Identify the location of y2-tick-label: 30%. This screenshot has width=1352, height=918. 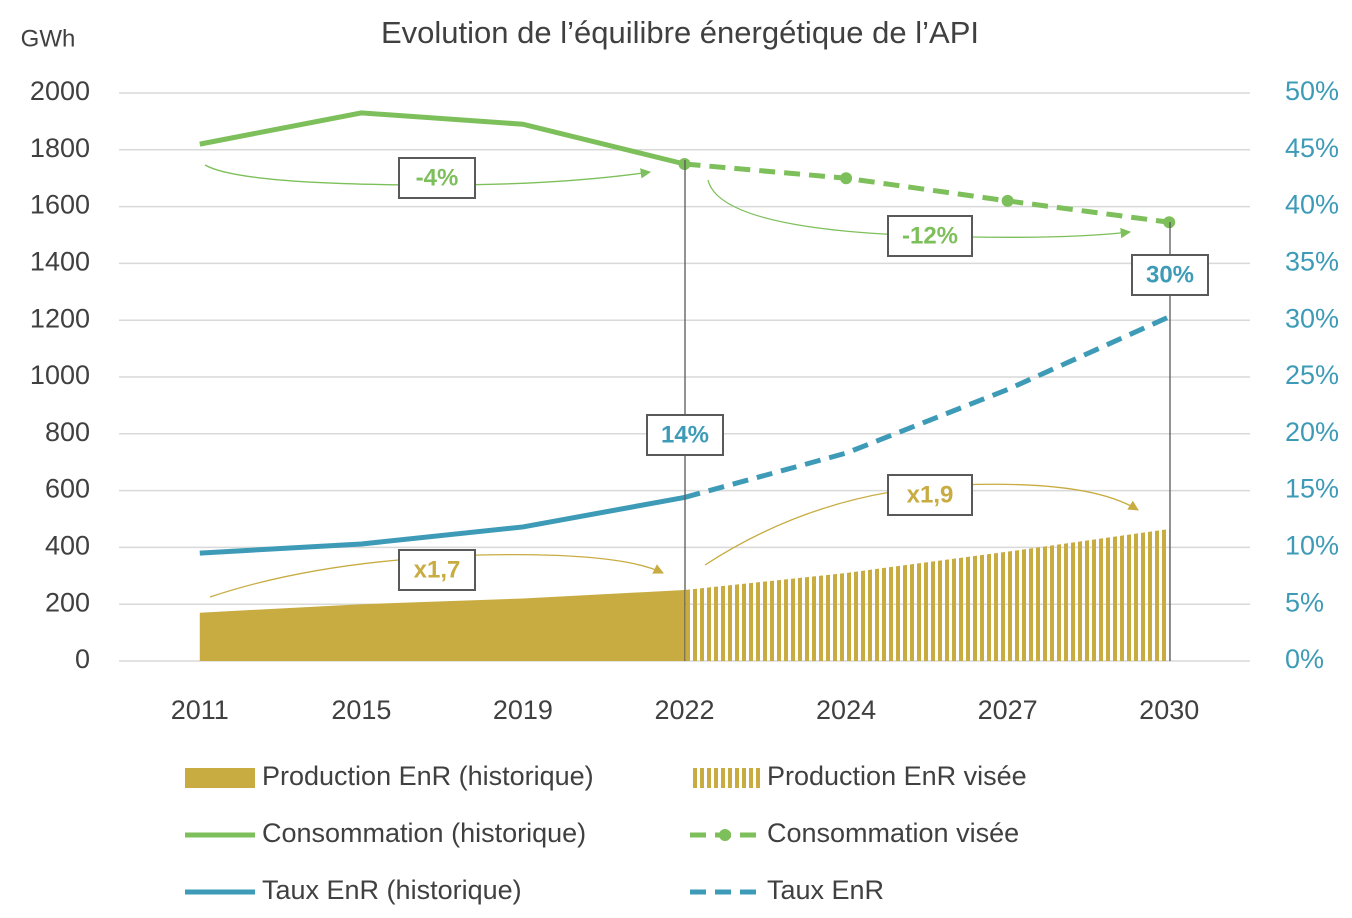
(1312, 318).